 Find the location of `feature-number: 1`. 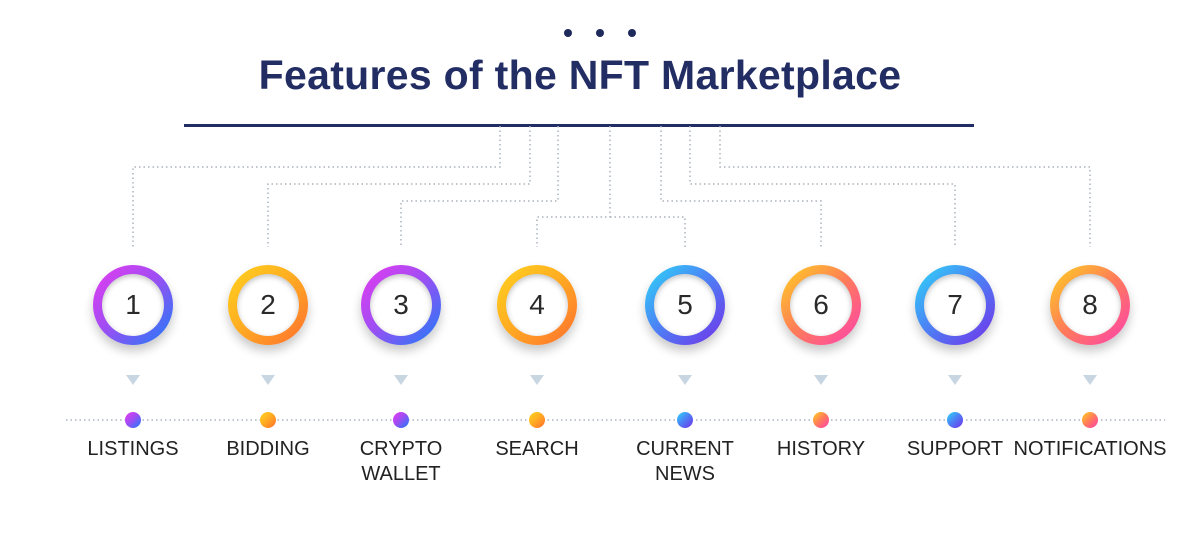

feature-number: 1 is located at coordinates (133, 305).